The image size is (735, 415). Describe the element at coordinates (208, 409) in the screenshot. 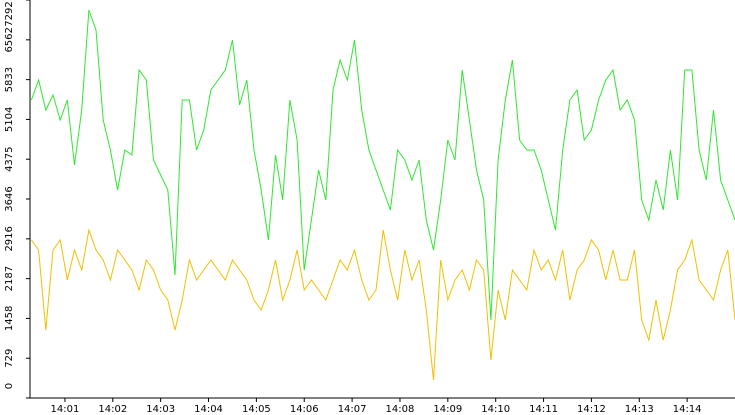

I see `x-tick-label: 14:04` at that location.